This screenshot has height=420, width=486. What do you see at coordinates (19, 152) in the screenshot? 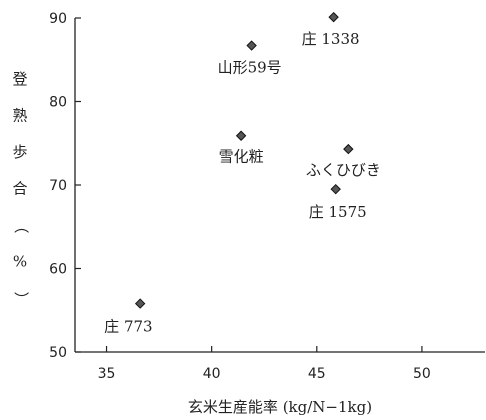
I see `y-axis-label-char: 歩` at bounding box center [19, 152].